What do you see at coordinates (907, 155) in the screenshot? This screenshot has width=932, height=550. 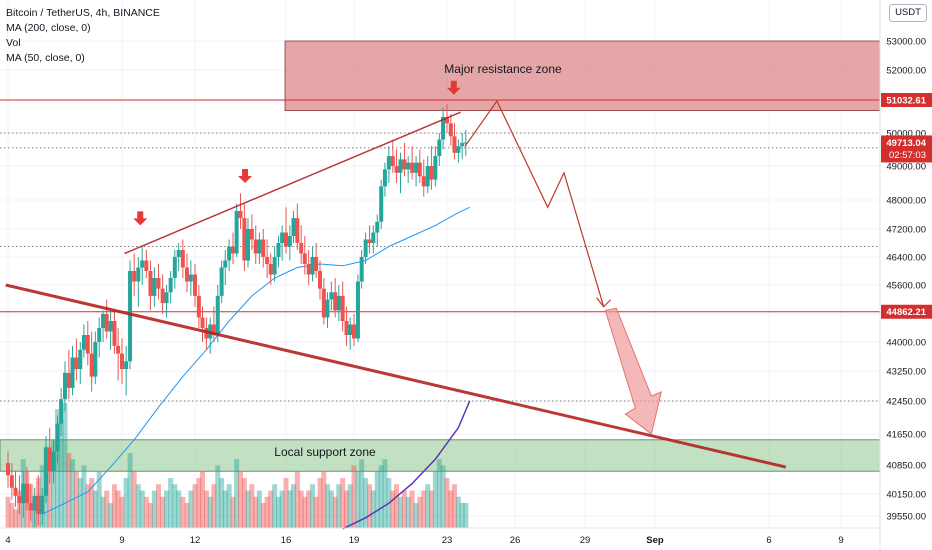 I see `countdown-tag: 02:57:03` at bounding box center [907, 155].